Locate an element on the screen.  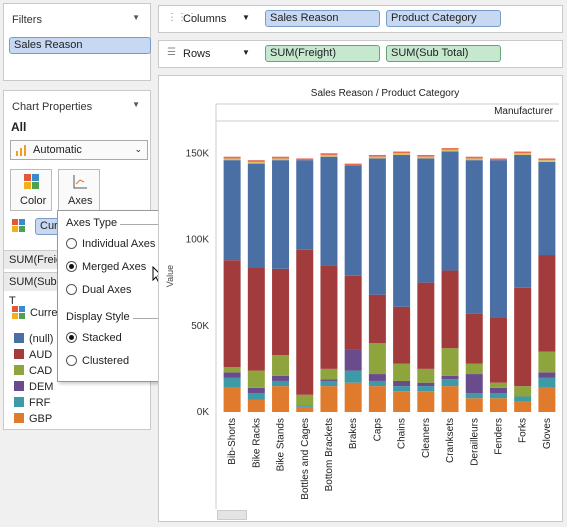
rows-stub-2: SUM(Sub T is located at coordinates (34, 289).